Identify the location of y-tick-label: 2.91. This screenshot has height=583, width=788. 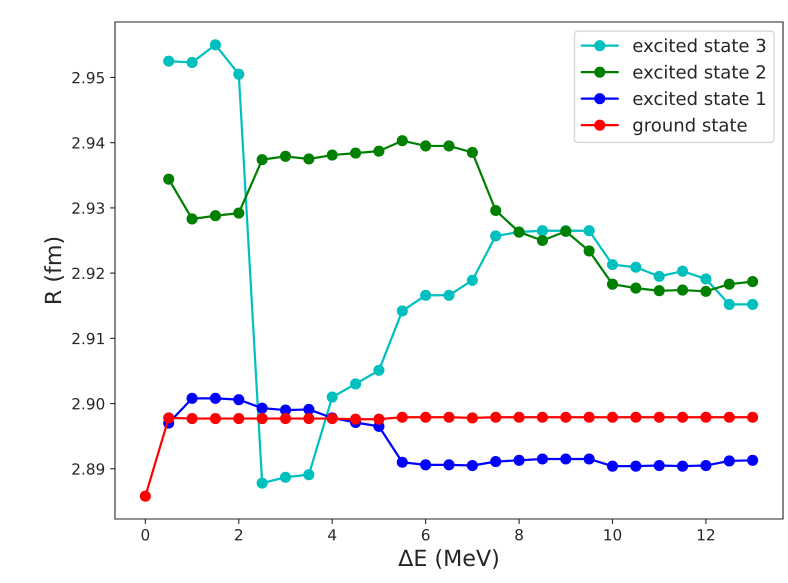
(88, 338).